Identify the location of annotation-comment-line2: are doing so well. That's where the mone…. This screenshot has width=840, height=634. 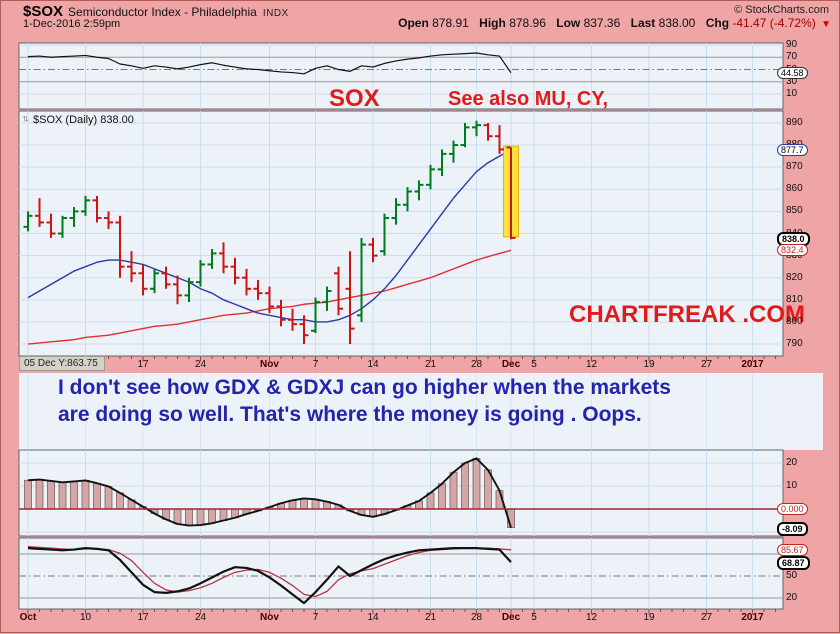
(350, 414).